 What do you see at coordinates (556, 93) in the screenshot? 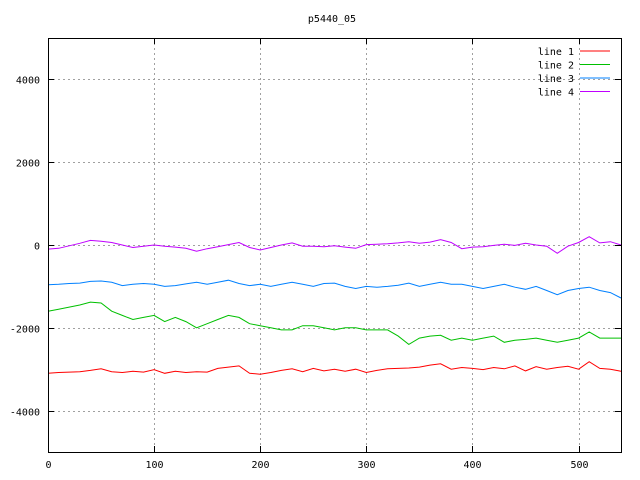
I see `legend-label: line 4` at bounding box center [556, 93].